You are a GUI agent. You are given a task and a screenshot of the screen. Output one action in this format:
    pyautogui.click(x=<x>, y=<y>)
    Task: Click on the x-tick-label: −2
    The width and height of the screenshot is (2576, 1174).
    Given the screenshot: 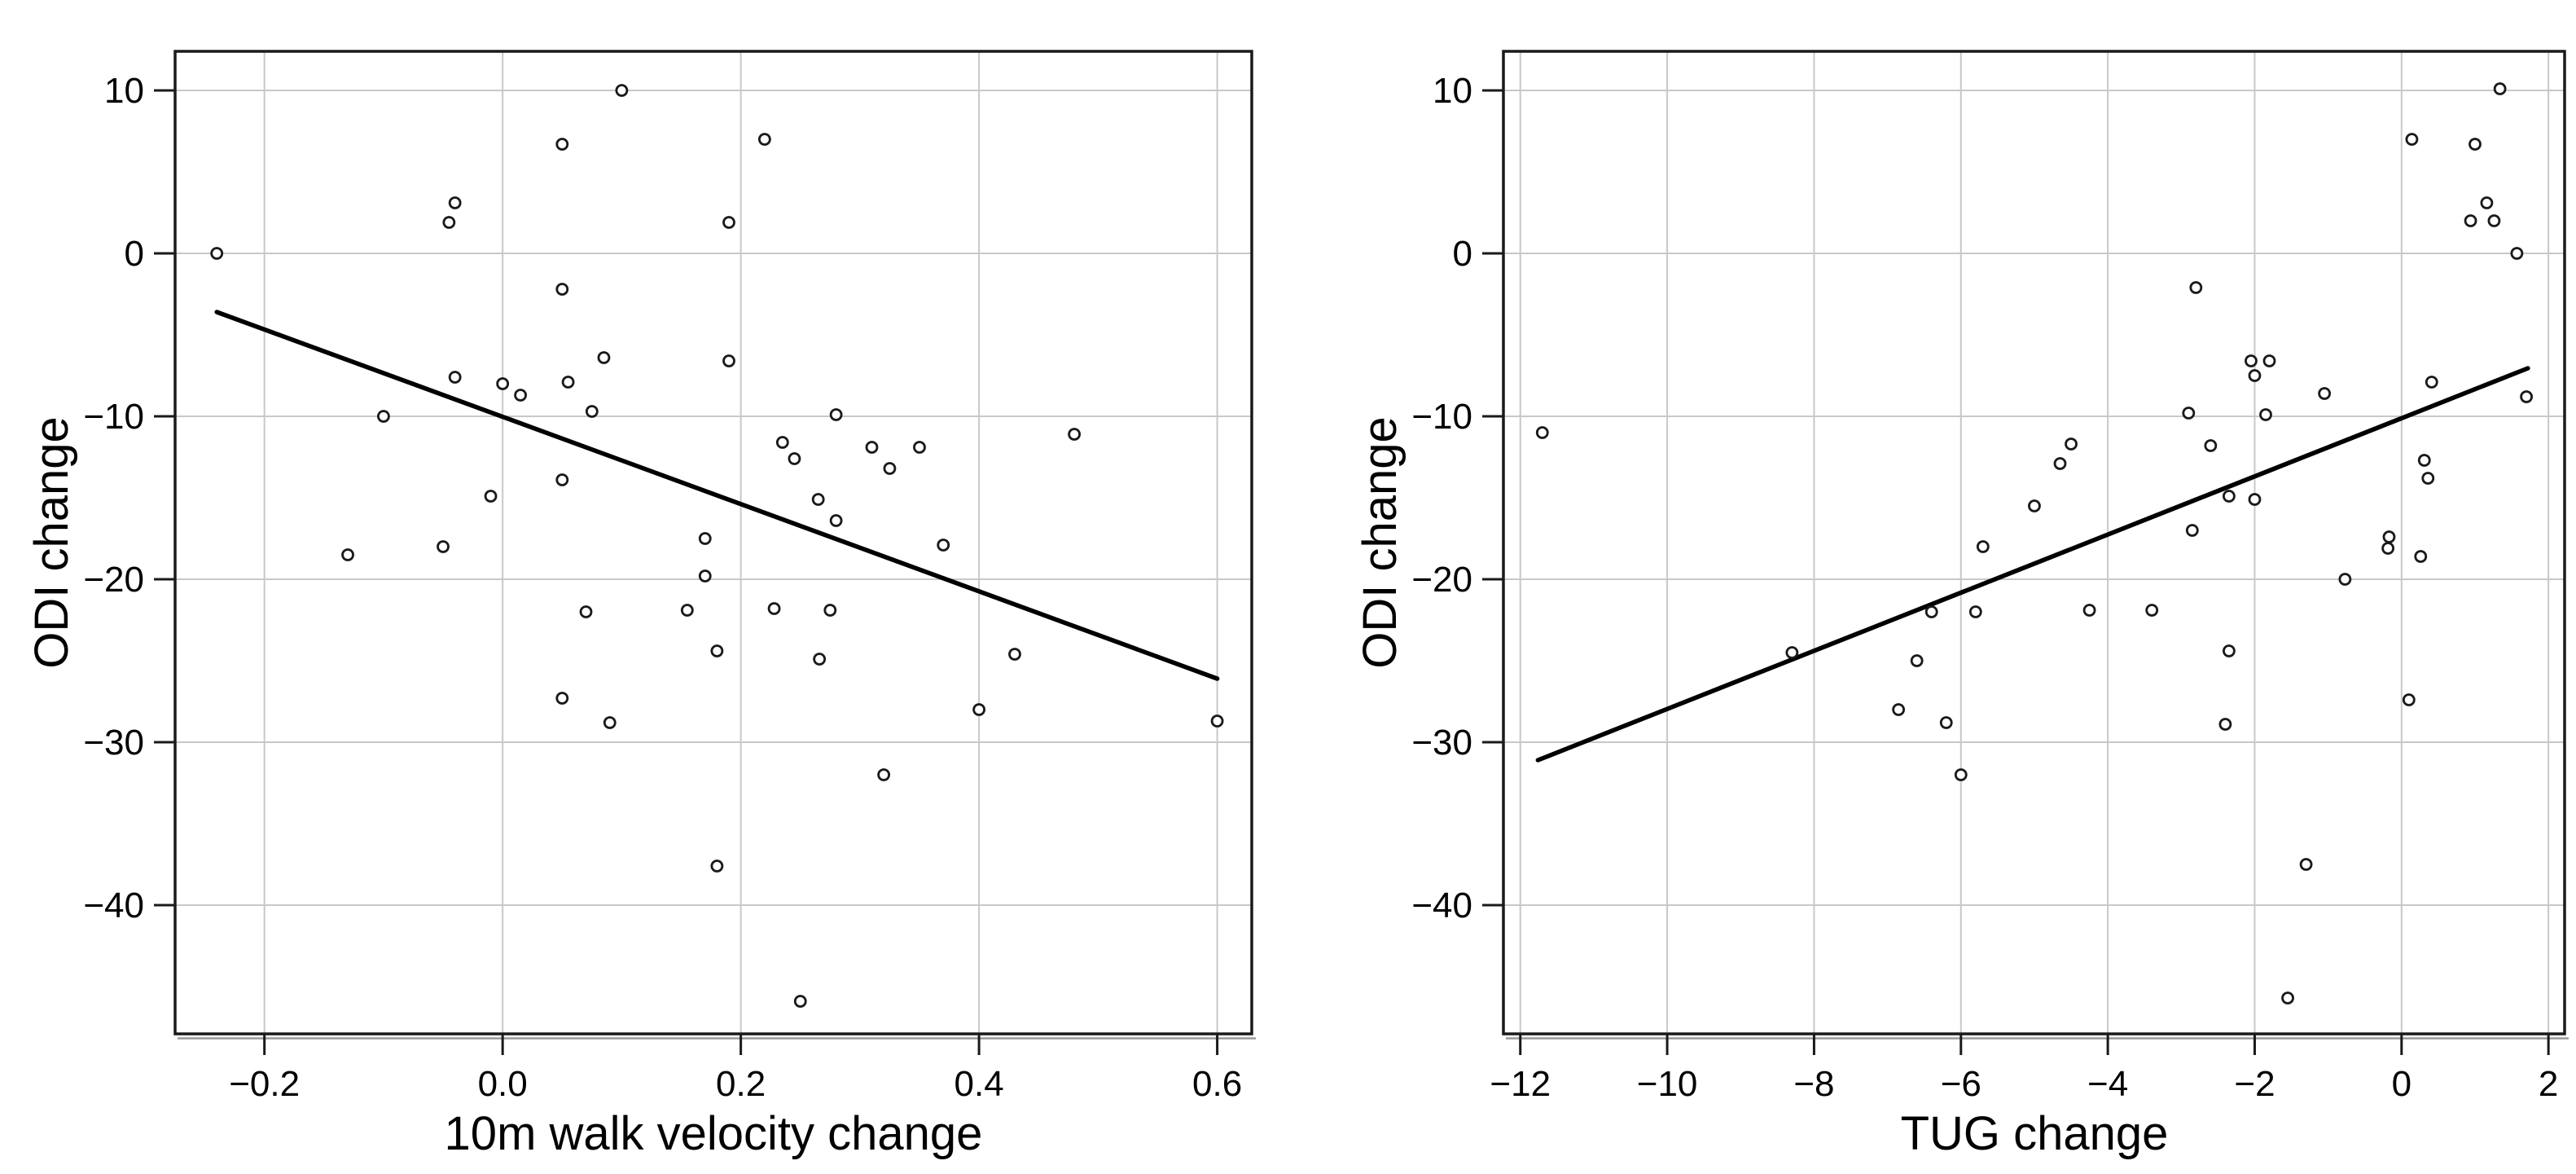 What is the action you would take?
    pyautogui.click(x=2254, y=1084)
    